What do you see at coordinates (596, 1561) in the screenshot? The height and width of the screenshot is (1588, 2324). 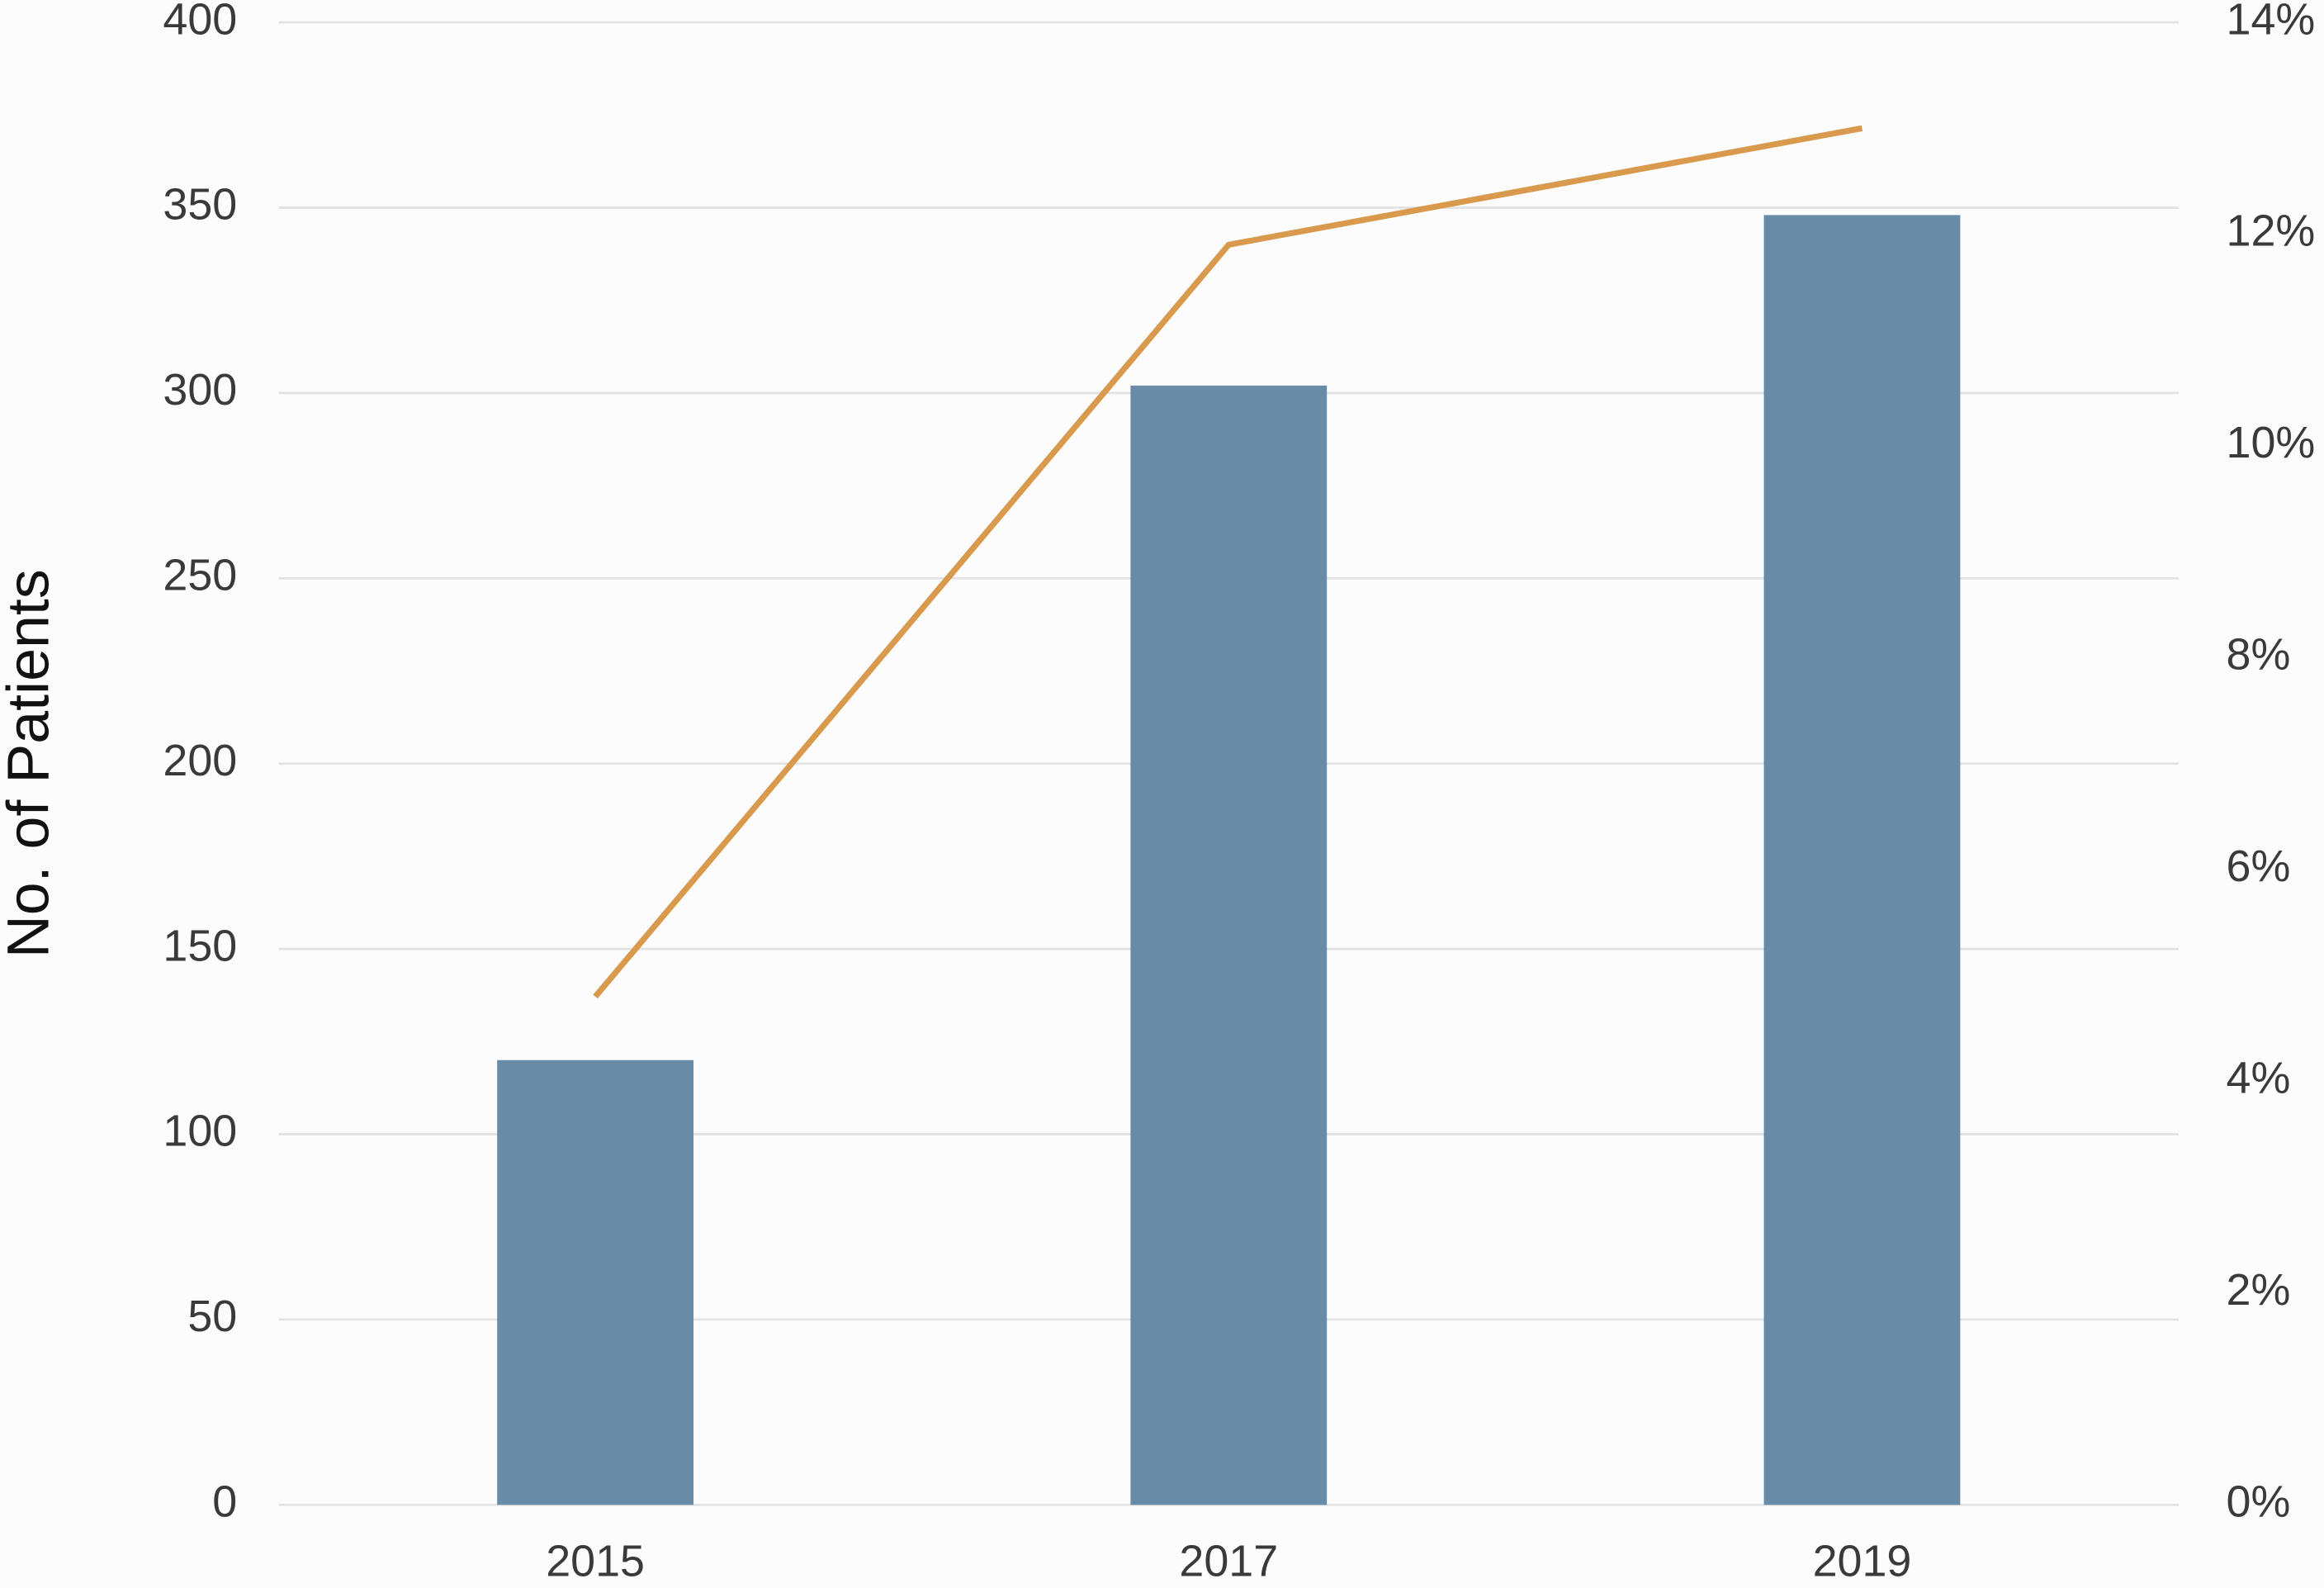 I see `x-tick-label: 2015` at bounding box center [596, 1561].